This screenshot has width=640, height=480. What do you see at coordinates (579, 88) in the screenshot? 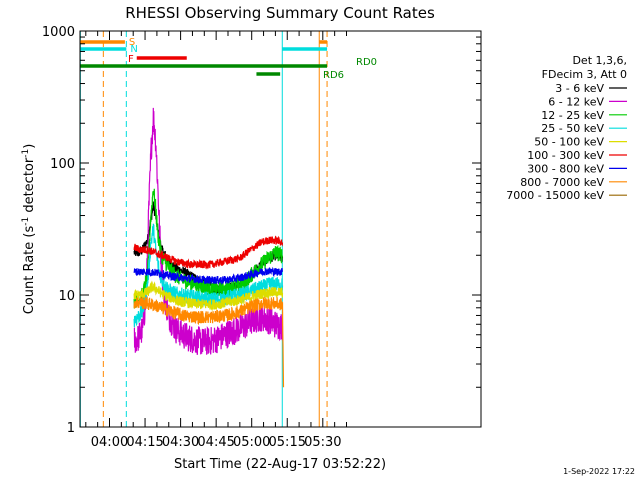
I see `legend-label: 3 - 6 keV` at bounding box center [579, 88].